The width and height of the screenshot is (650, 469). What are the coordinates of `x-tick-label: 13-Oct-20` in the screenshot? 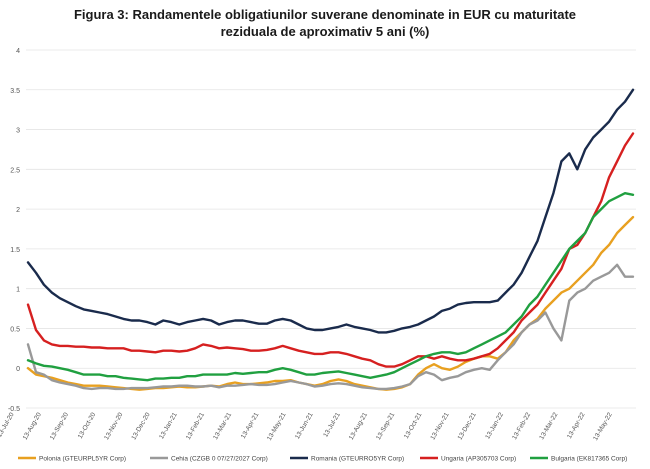 It's located at (87, 425).